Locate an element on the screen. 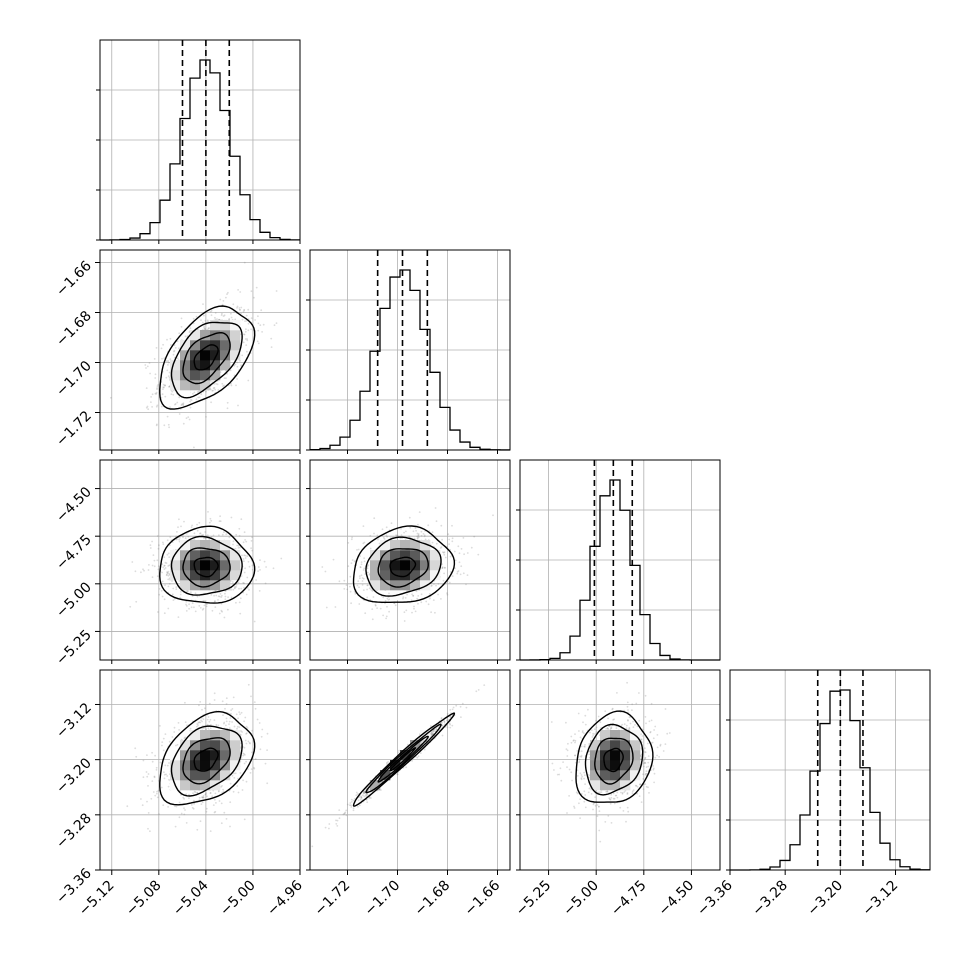  panel-2-0-frame is located at coordinates (200, 560).